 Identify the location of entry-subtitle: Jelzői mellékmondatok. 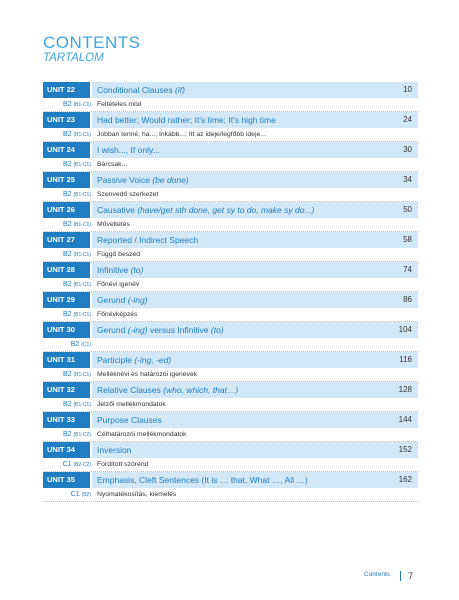
(131, 404).